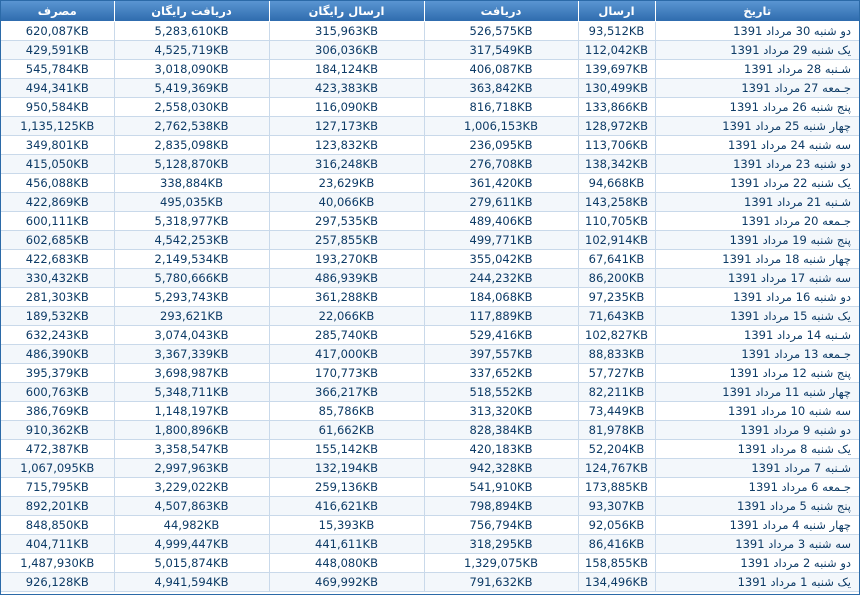 The height and width of the screenshot is (595, 860). Describe the element at coordinates (756, 107) in the screenshot. I see `cell-date: پنج شنبه 26 مرداد 1391` at that location.